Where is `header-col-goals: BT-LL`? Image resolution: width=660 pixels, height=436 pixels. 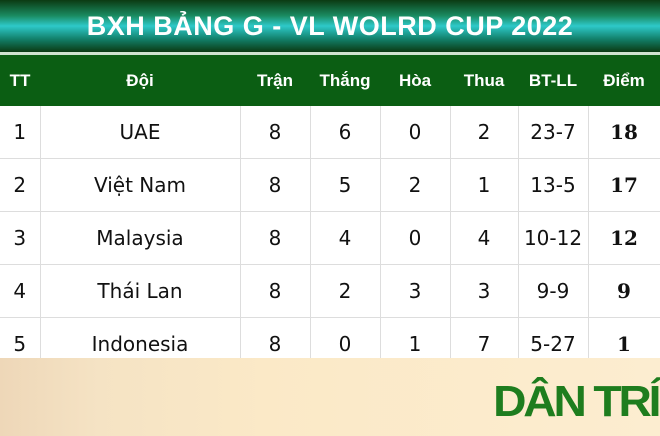 header-col-goals: BT-LL is located at coordinates (553, 80).